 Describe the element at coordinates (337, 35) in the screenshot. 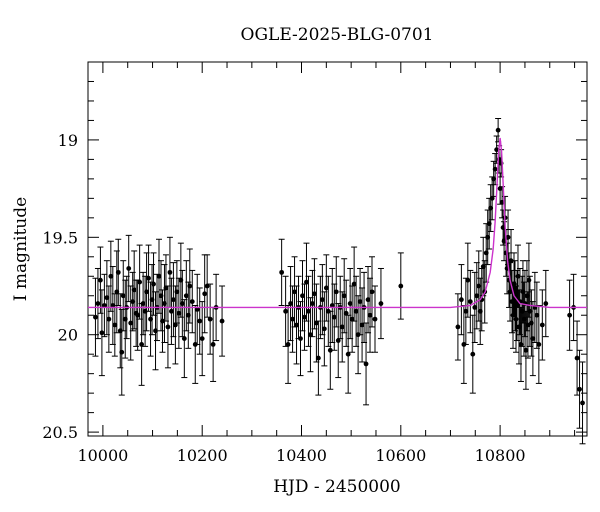

I see `chart-title: OGLE-2025-BLG-0701` at that location.